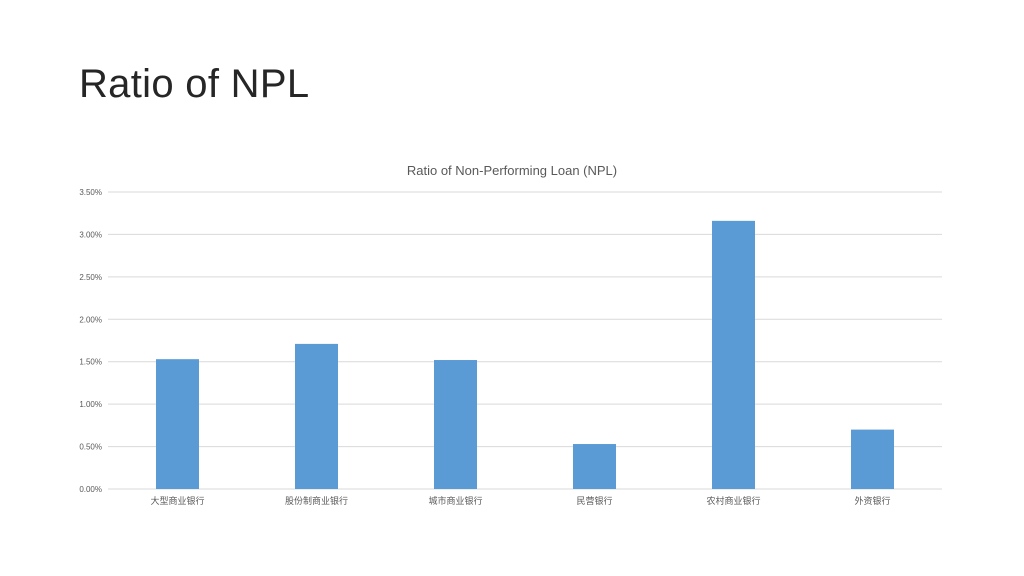 Image resolution: width=1024 pixels, height=576 pixels. I want to click on y-tick-label: 3.00%, so click(90, 234).